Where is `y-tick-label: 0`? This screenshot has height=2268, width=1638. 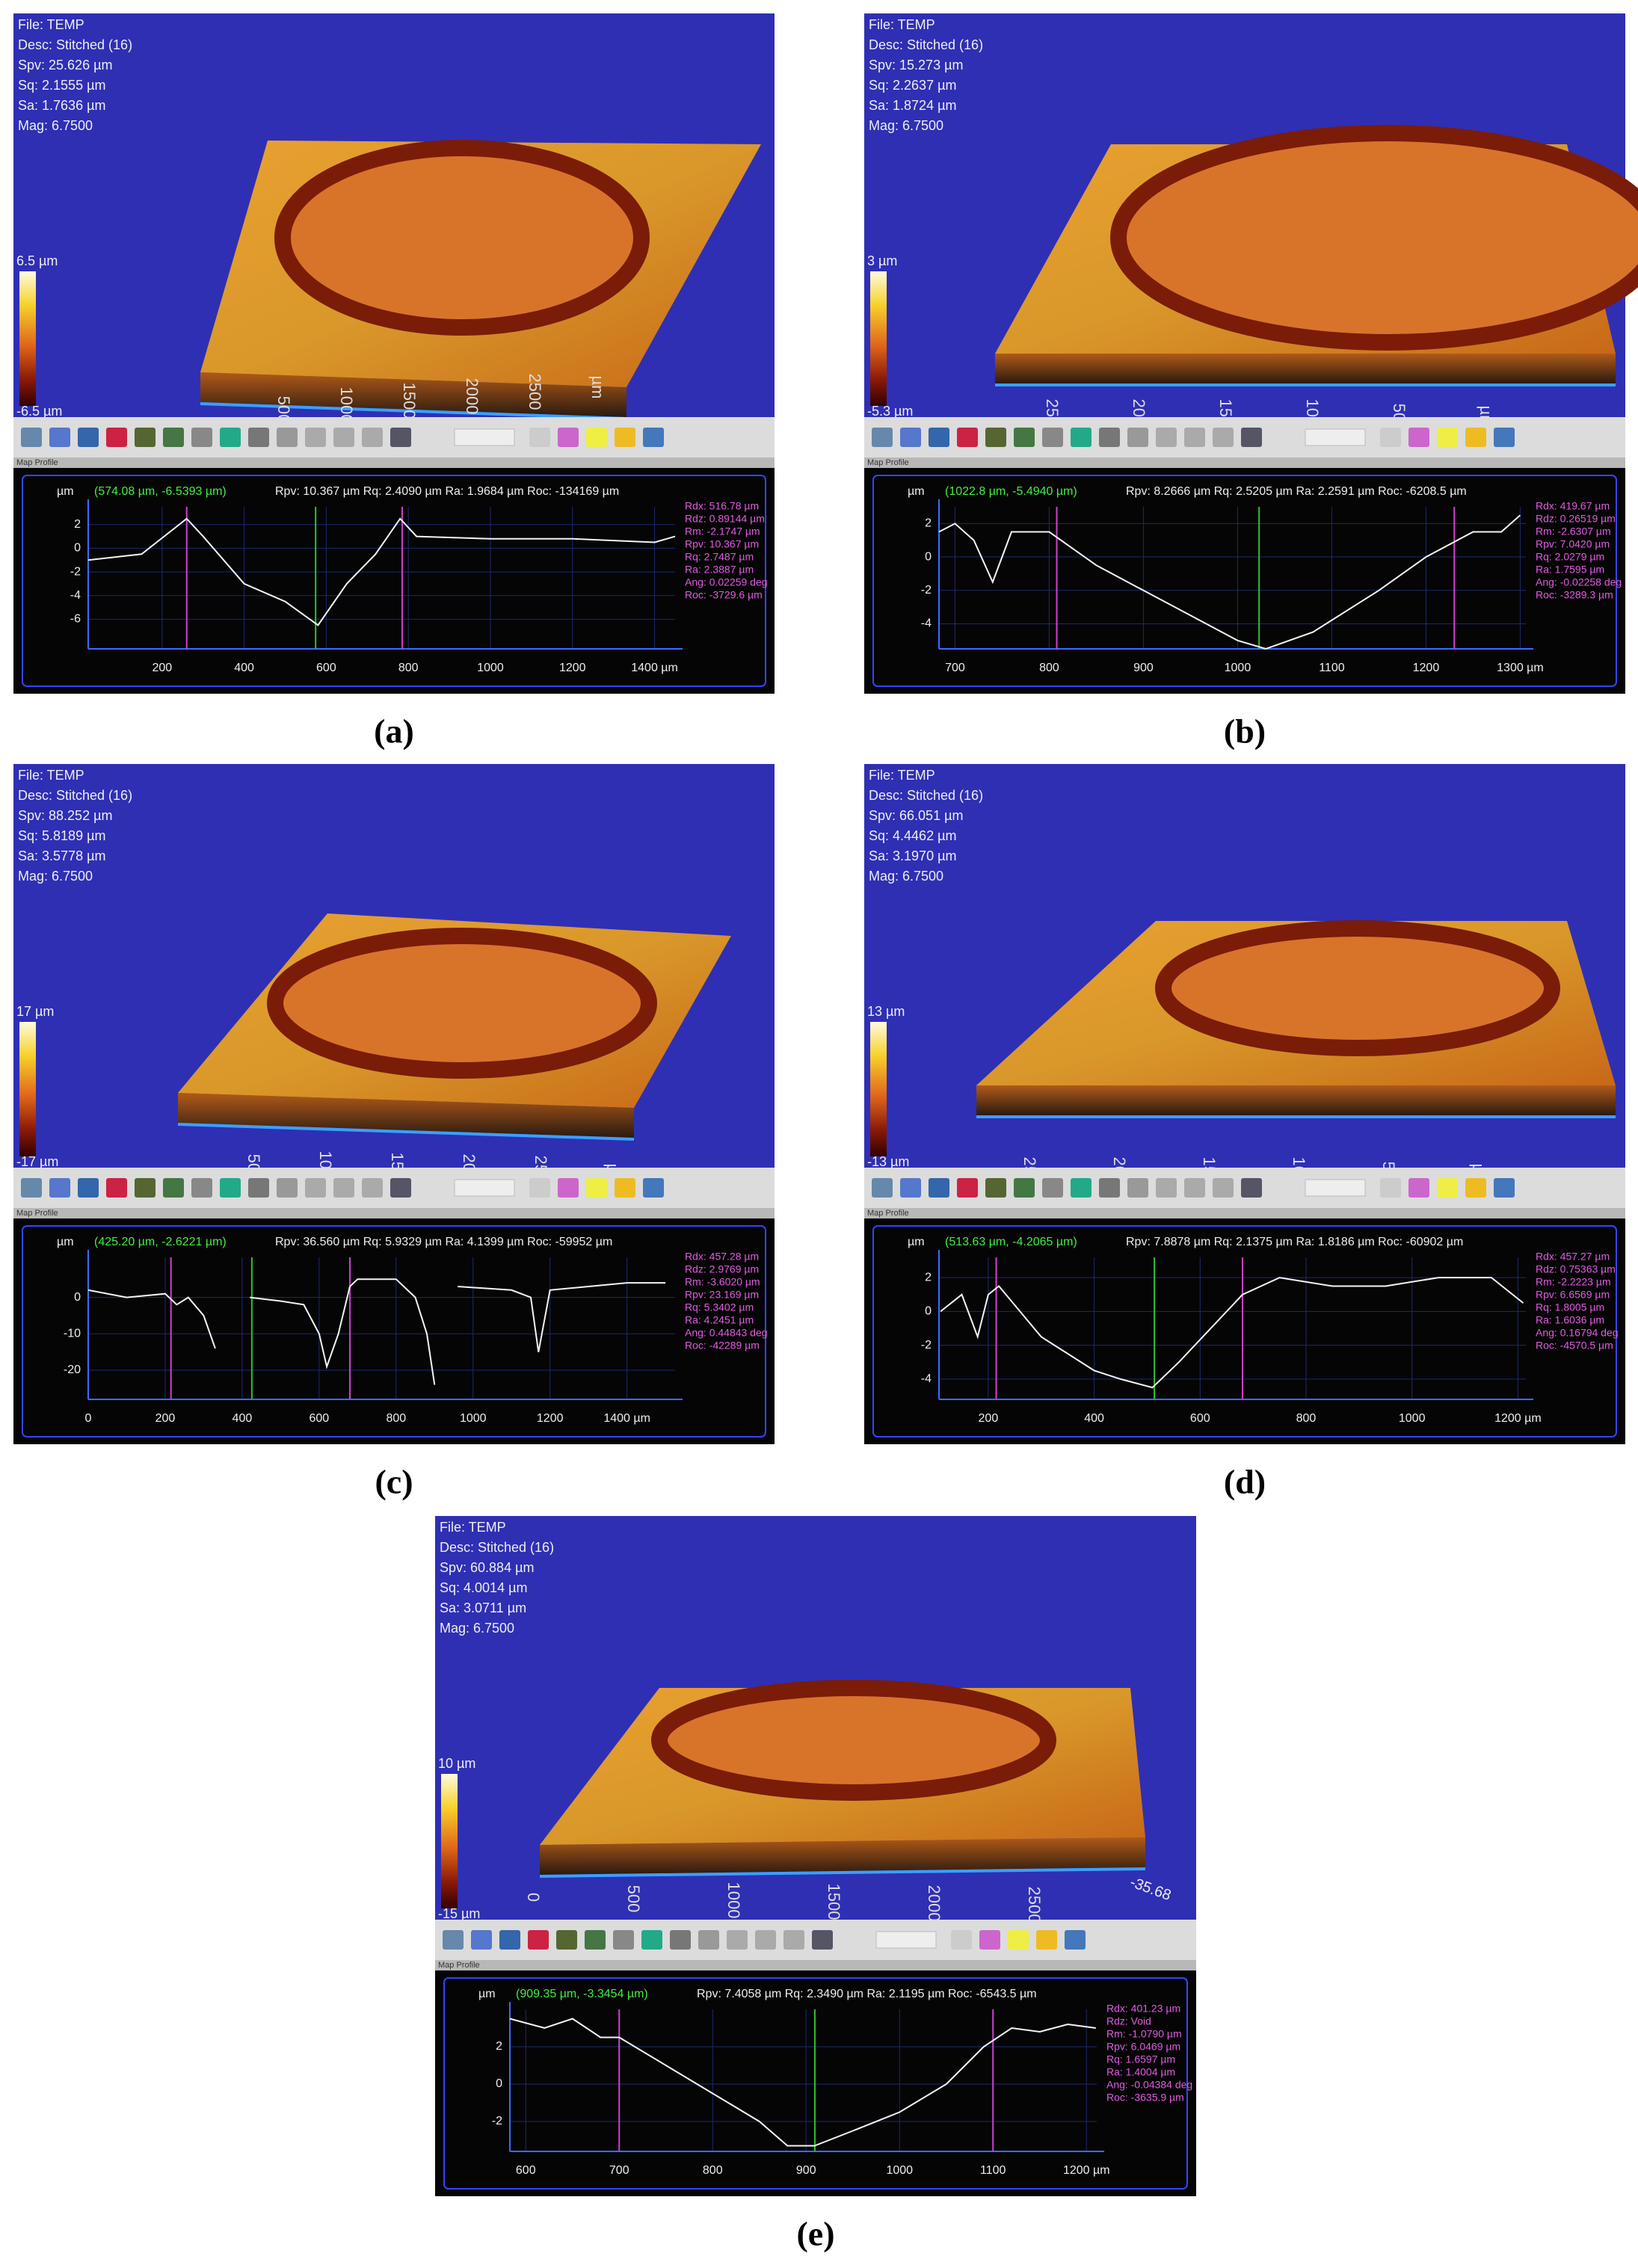 y-tick-label: 0 is located at coordinates (499, 2083).